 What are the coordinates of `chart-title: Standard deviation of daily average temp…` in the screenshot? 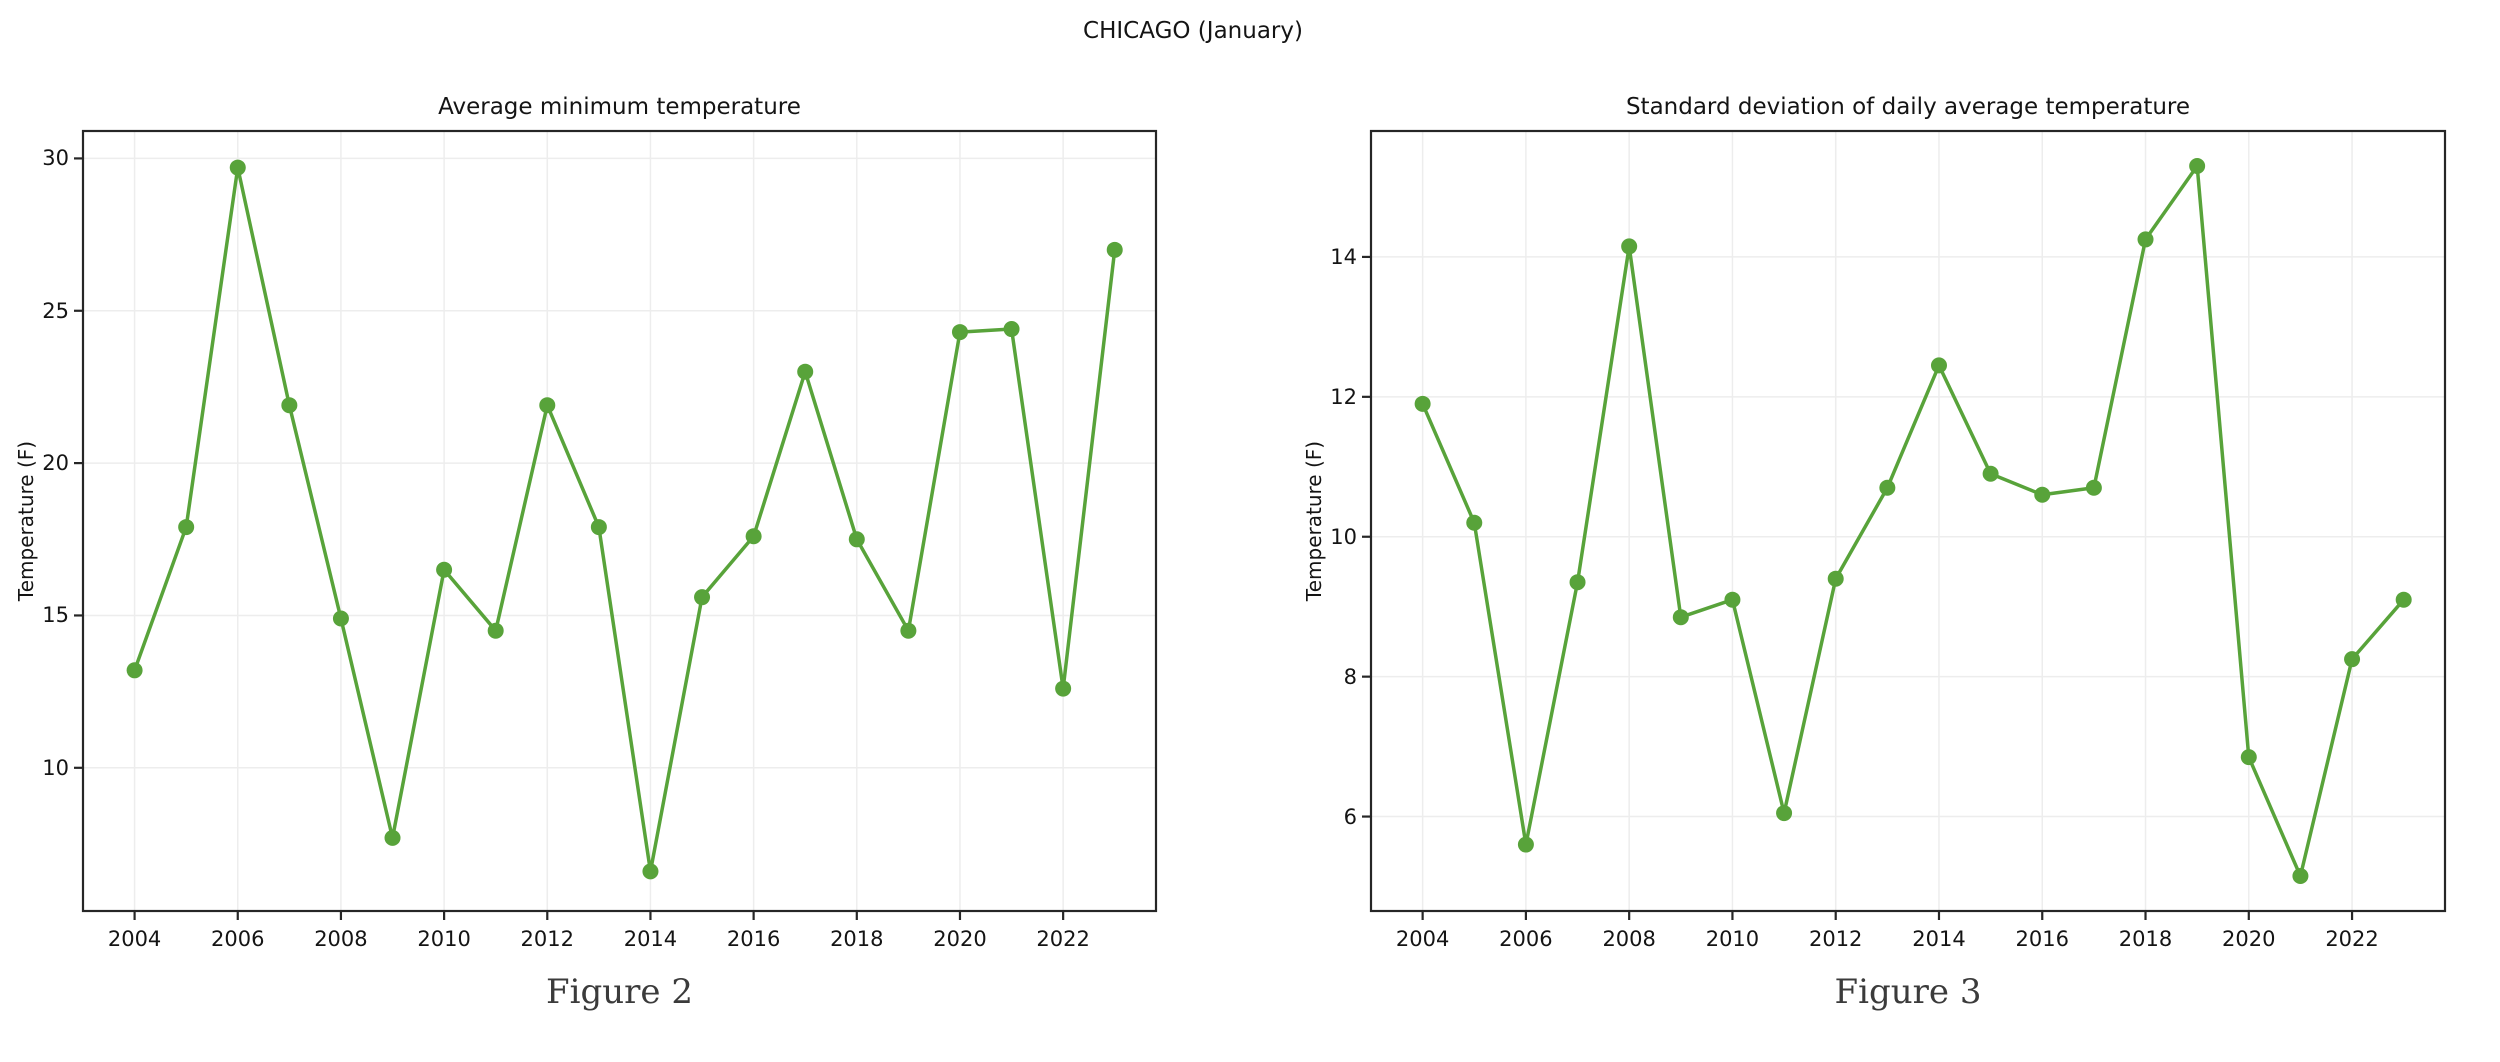 It's located at (1908, 107).